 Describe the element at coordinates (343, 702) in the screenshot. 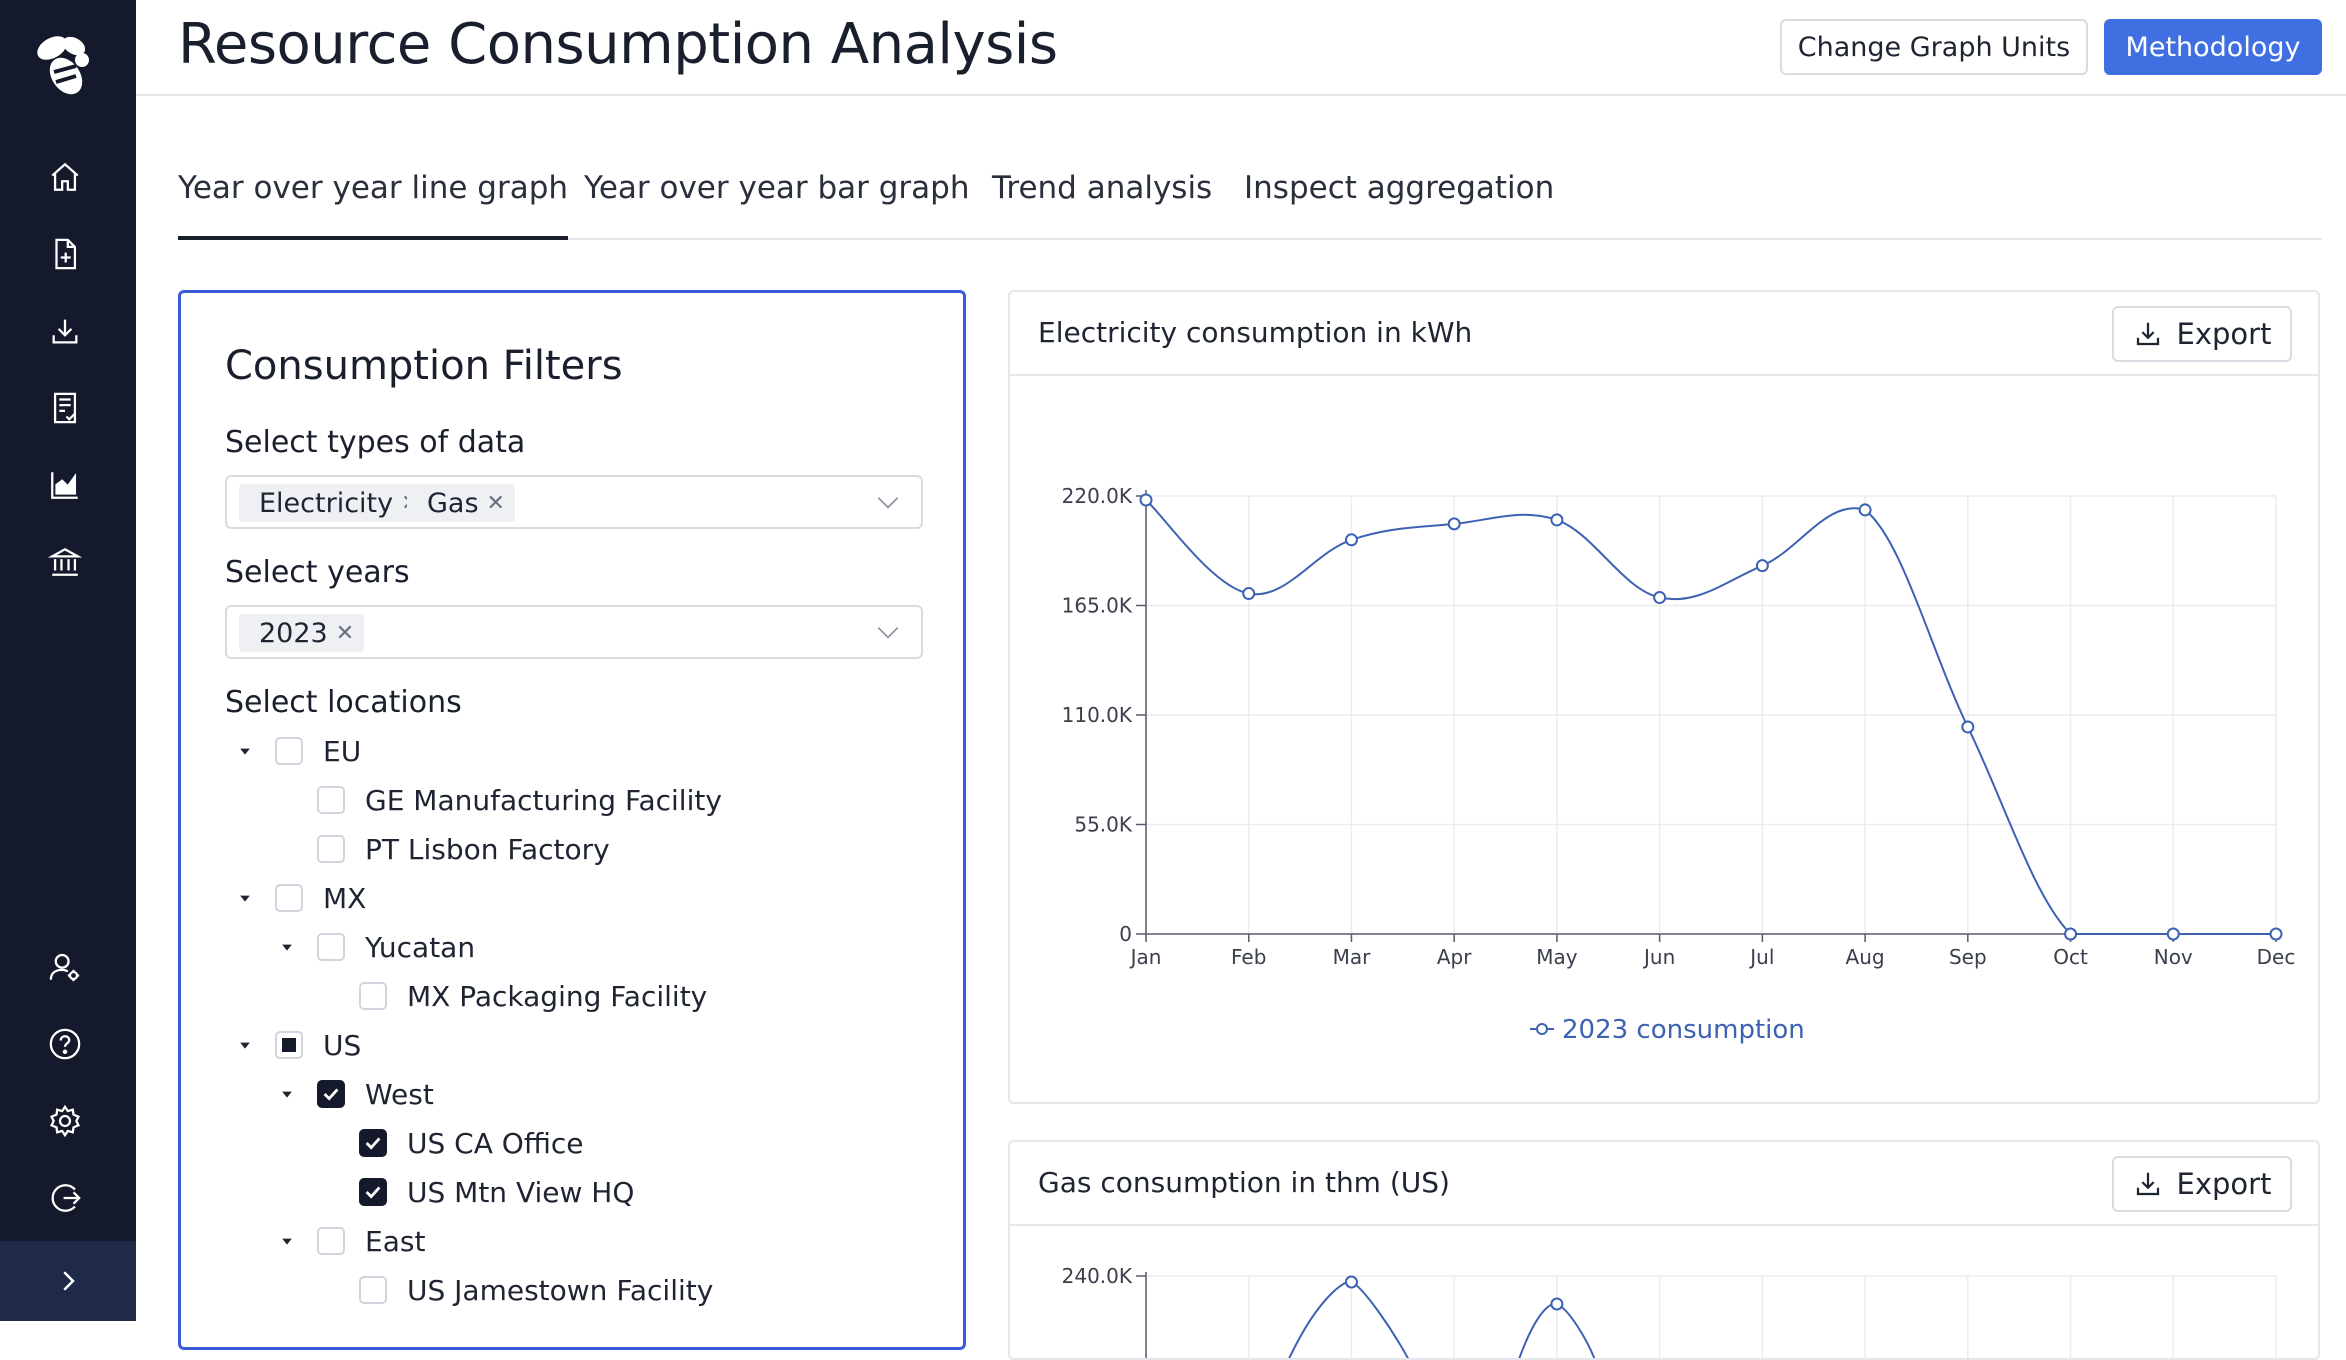

I see `locations-label: Select locations` at that location.